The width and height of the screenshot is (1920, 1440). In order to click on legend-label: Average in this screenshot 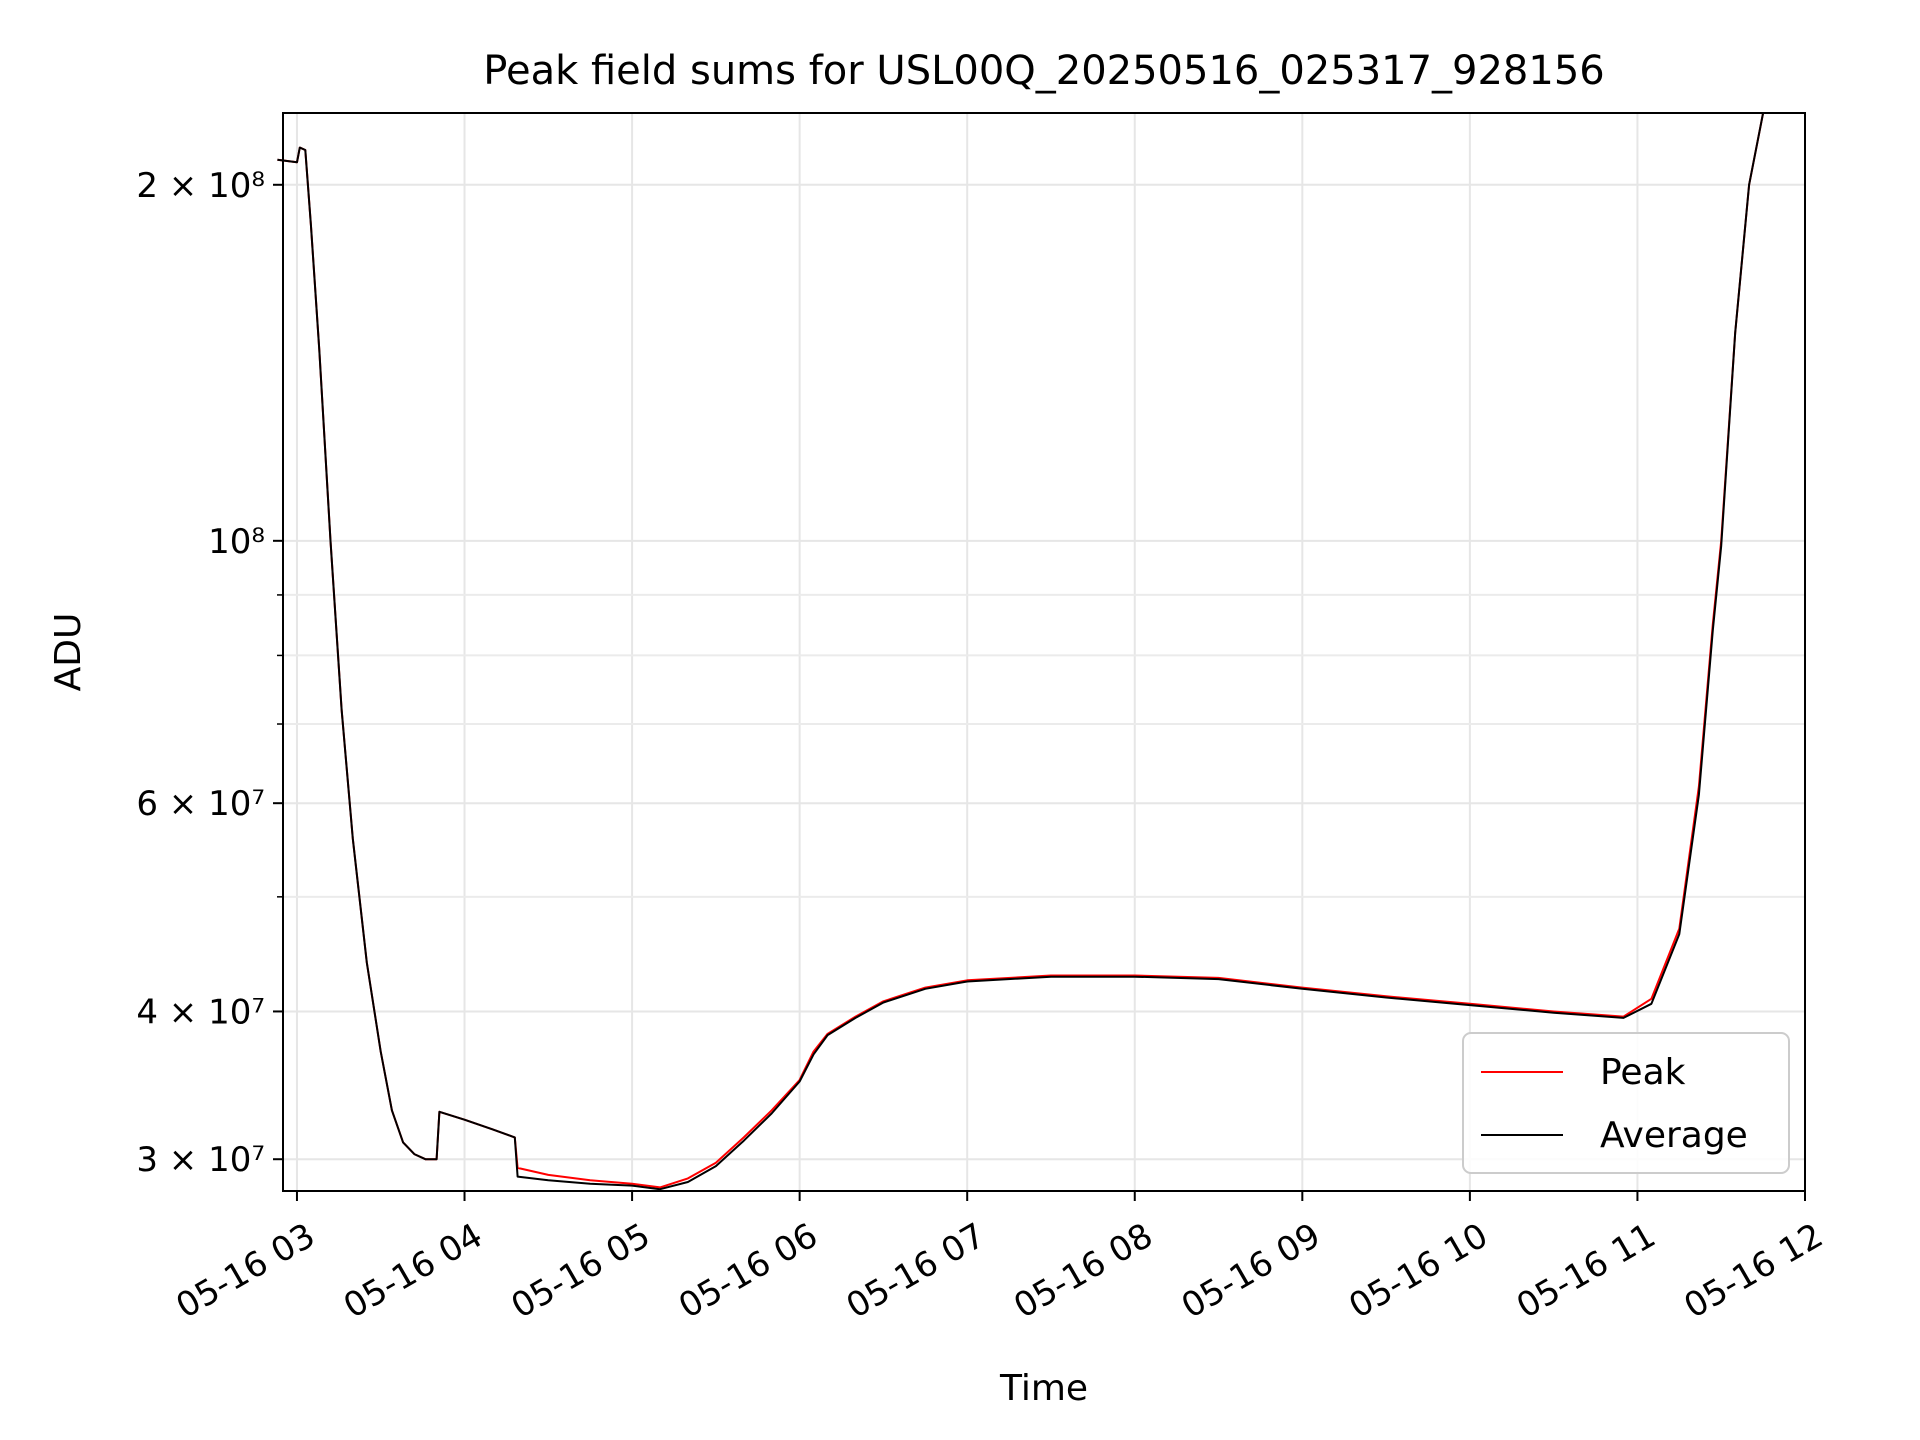, I will do `click(1674, 1135)`.